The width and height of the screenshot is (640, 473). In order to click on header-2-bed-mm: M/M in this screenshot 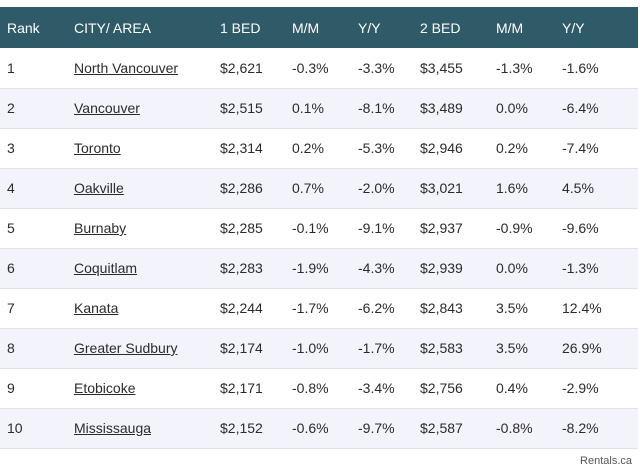, I will do `click(510, 27)`.